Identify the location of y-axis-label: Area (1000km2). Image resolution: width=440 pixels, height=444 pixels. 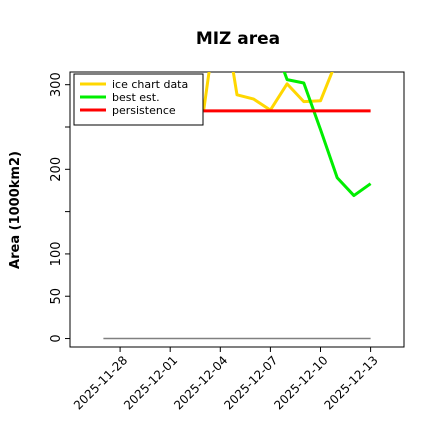
(15, 210).